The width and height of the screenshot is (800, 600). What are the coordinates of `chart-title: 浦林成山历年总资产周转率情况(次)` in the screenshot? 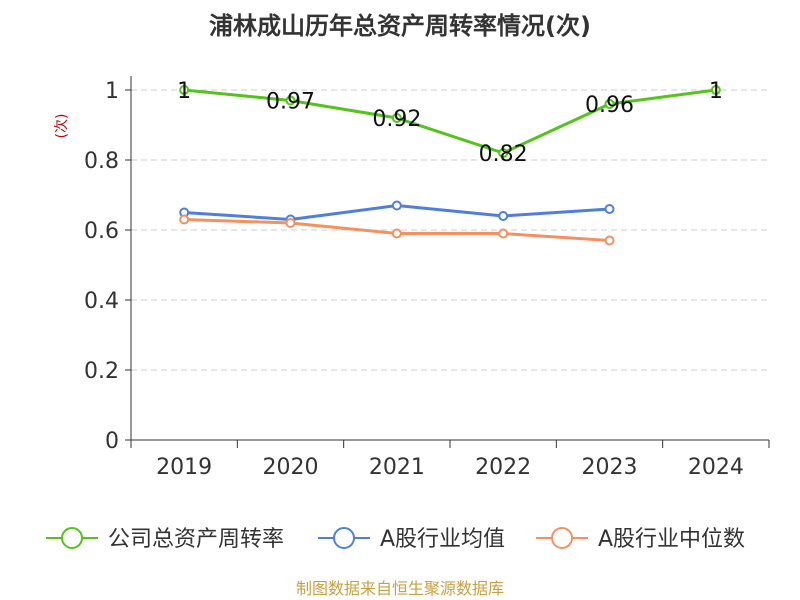 It's located at (400, 26).